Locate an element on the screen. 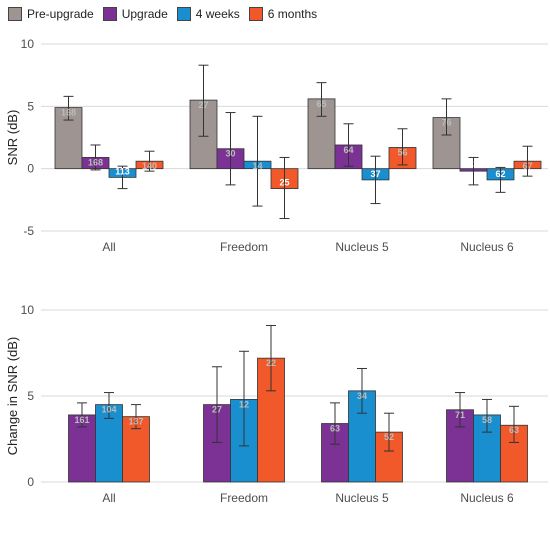 The image size is (550, 549). n-label-panel1-upgrade-all: 168 is located at coordinates (95, 162).